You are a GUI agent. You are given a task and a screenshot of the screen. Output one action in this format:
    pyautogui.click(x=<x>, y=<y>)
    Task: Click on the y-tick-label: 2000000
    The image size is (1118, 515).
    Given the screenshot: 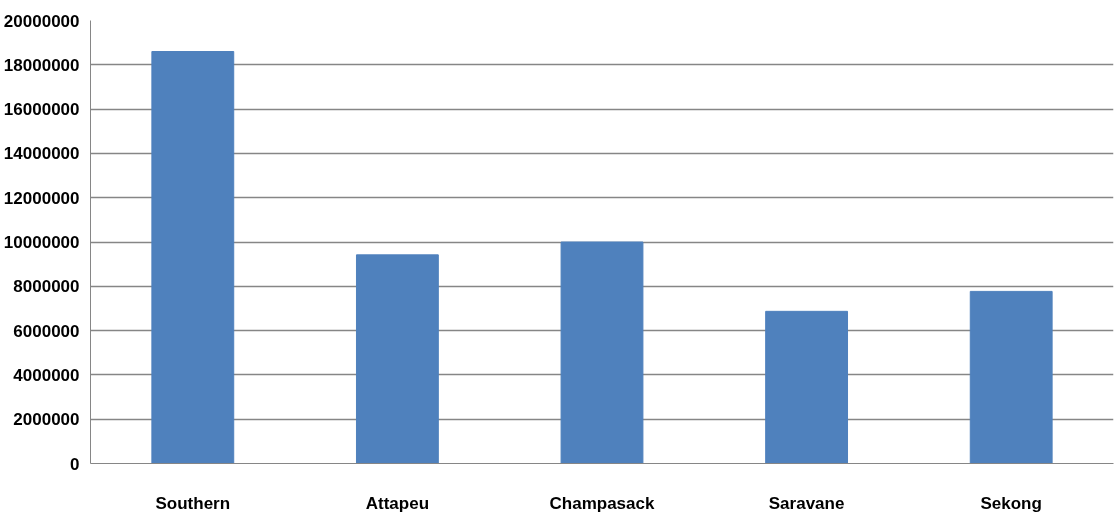 What is the action you would take?
    pyautogui.click(x=46, y=420)
    